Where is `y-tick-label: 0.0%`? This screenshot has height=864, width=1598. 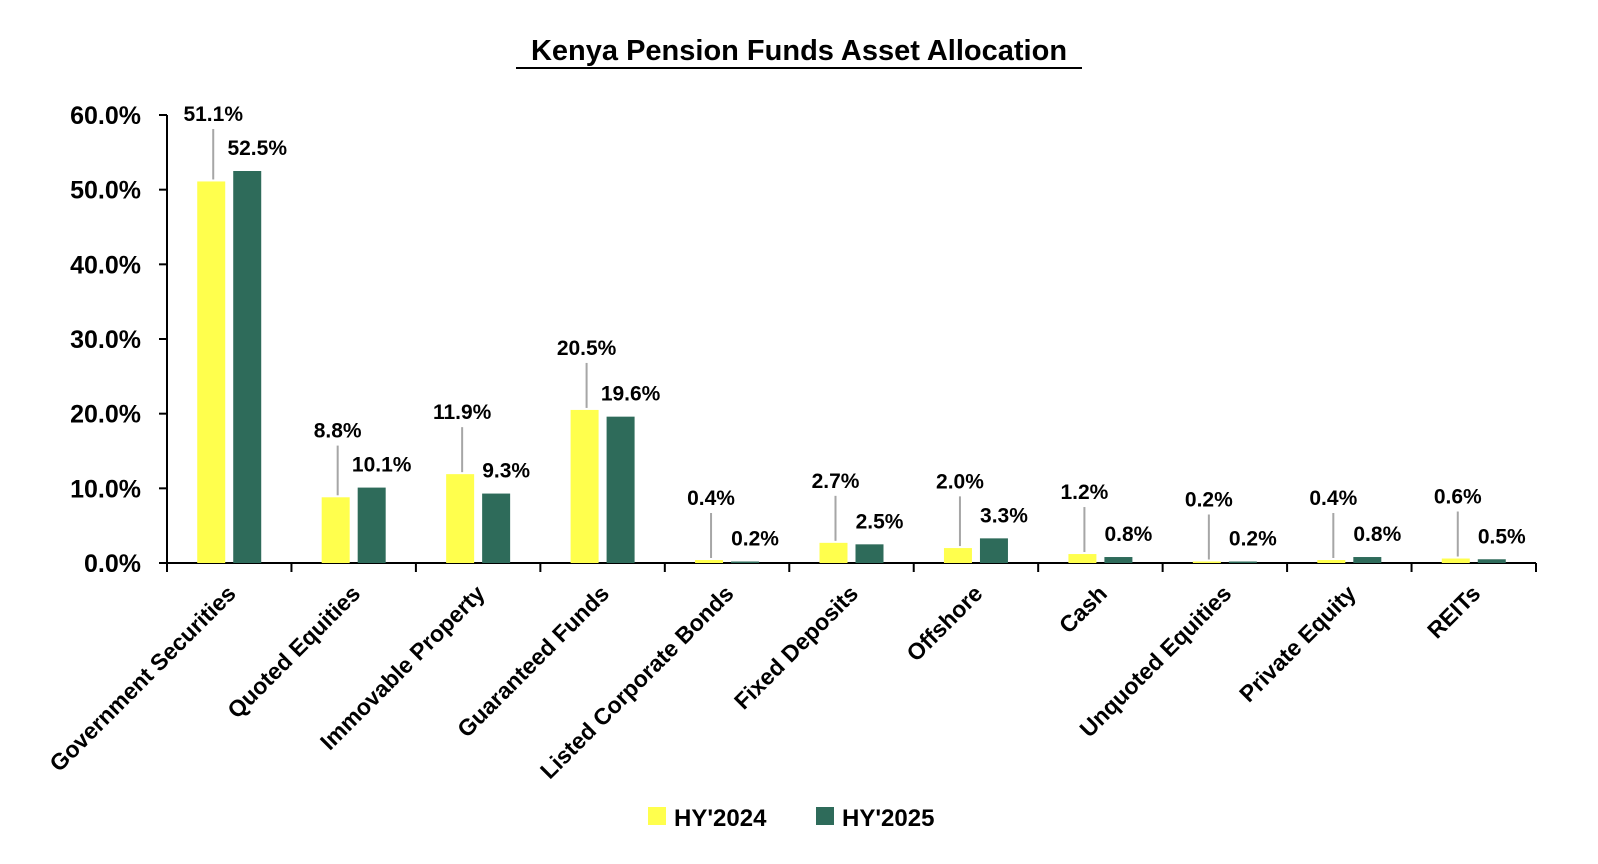 y-tick-label: 0.0% is located at coordinates (112, 564).